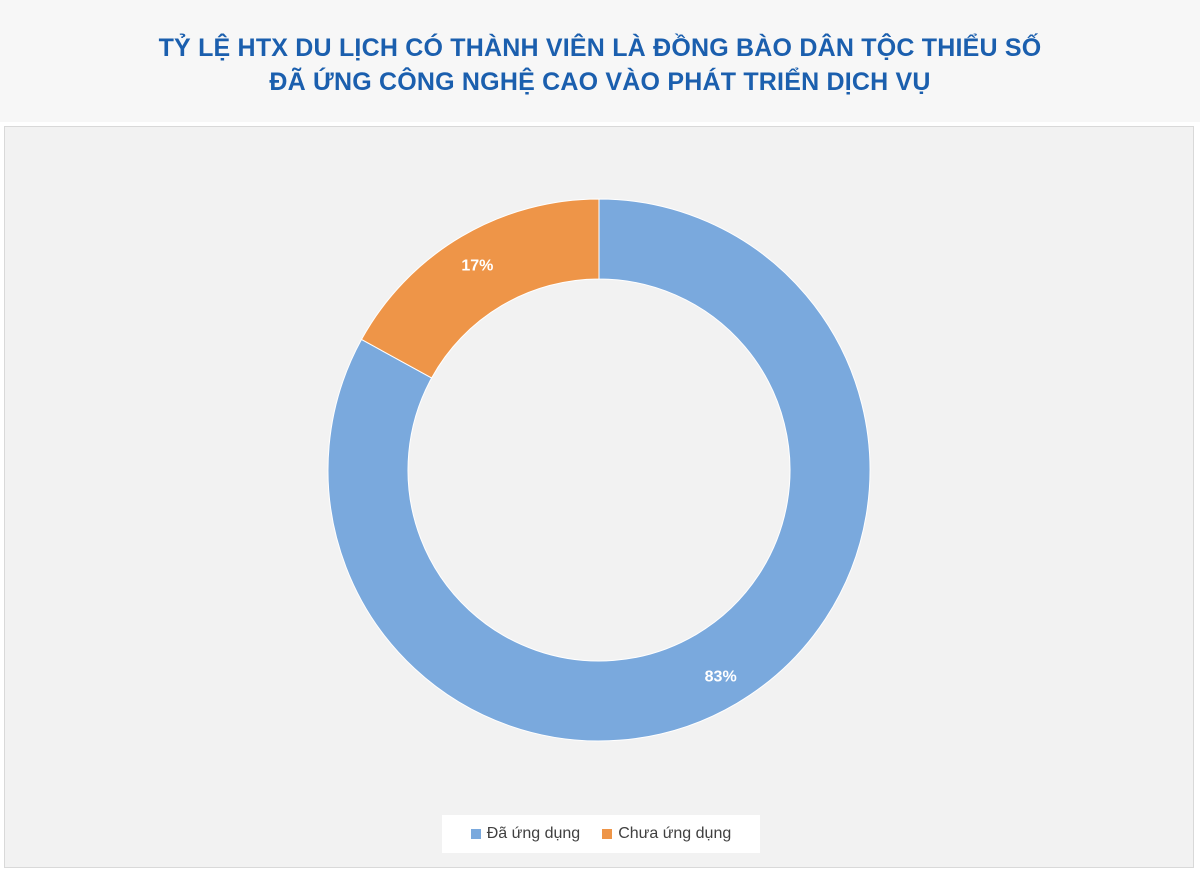  I want to click on legend-swatch-chua-ung-dung, so click(607, 834).